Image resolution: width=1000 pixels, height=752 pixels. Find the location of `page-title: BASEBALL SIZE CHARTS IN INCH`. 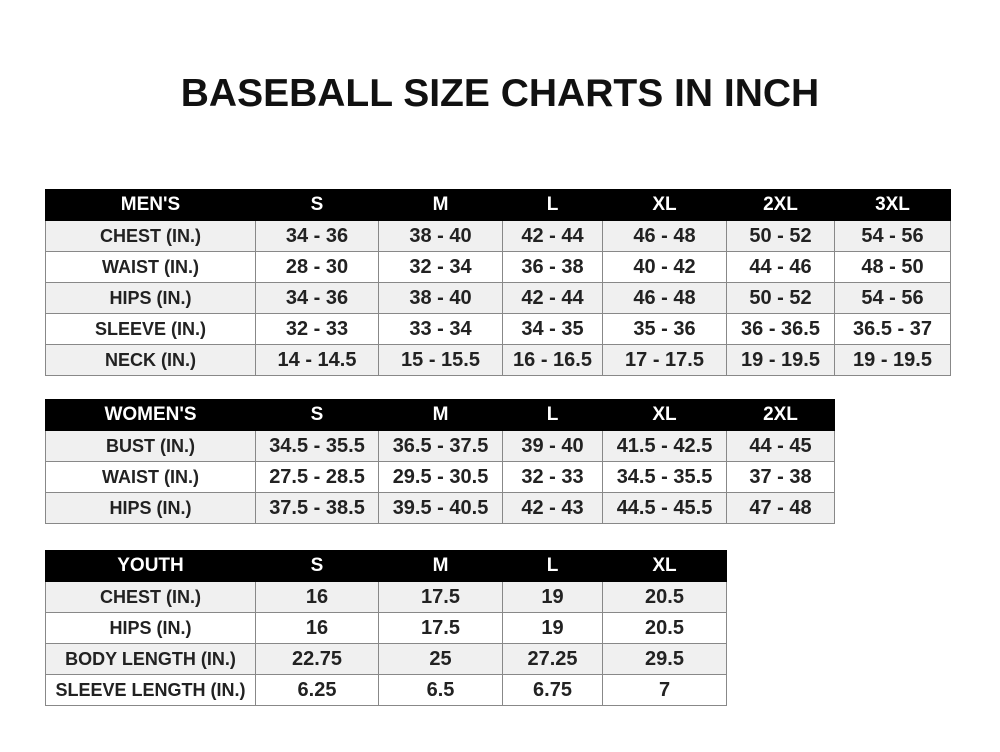

page-title: BASEBALL SIZE CHARTS IN INCH is located at coordinates (500, 93).